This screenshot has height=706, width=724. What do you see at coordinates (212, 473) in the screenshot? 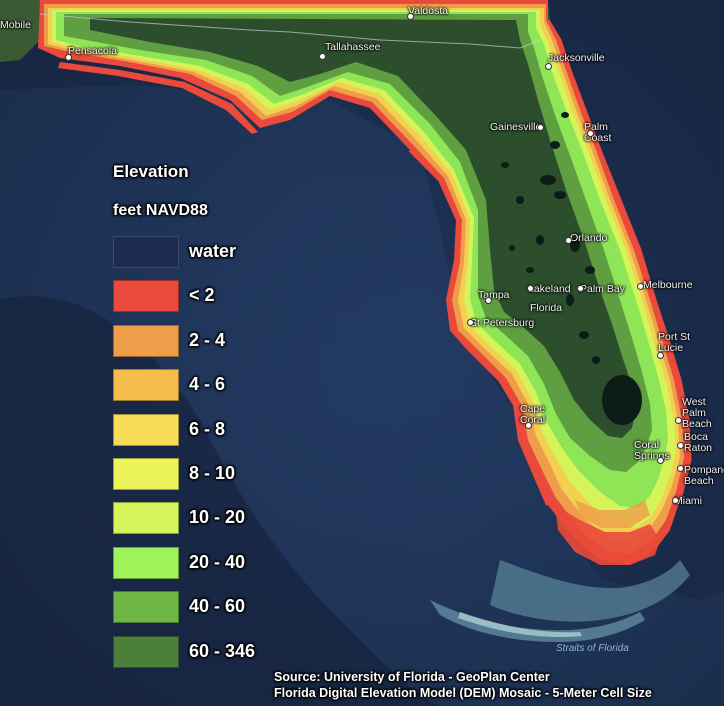
I see `legend-label: 8 - 10` at bounding box center [212, 473].